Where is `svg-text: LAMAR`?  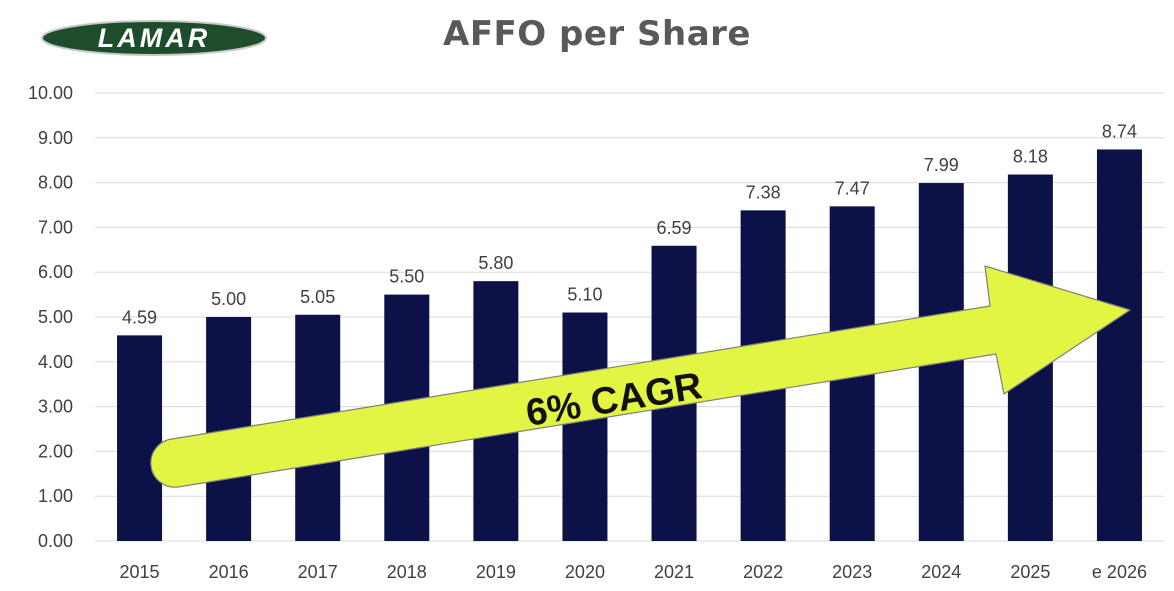 svg-text: LAMAR is located at coordinates (154, 38).